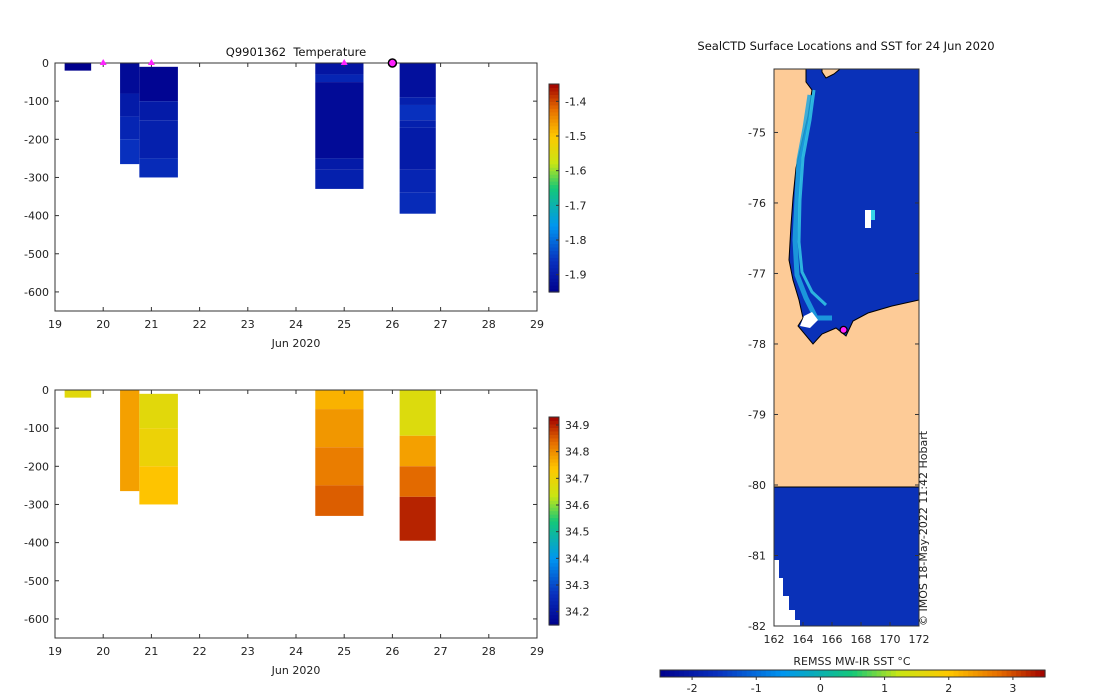 Image resolution: width=1100 pixels, height=696 pixels. I want to click on map-y-tick-label: -78, so click(757, 344).